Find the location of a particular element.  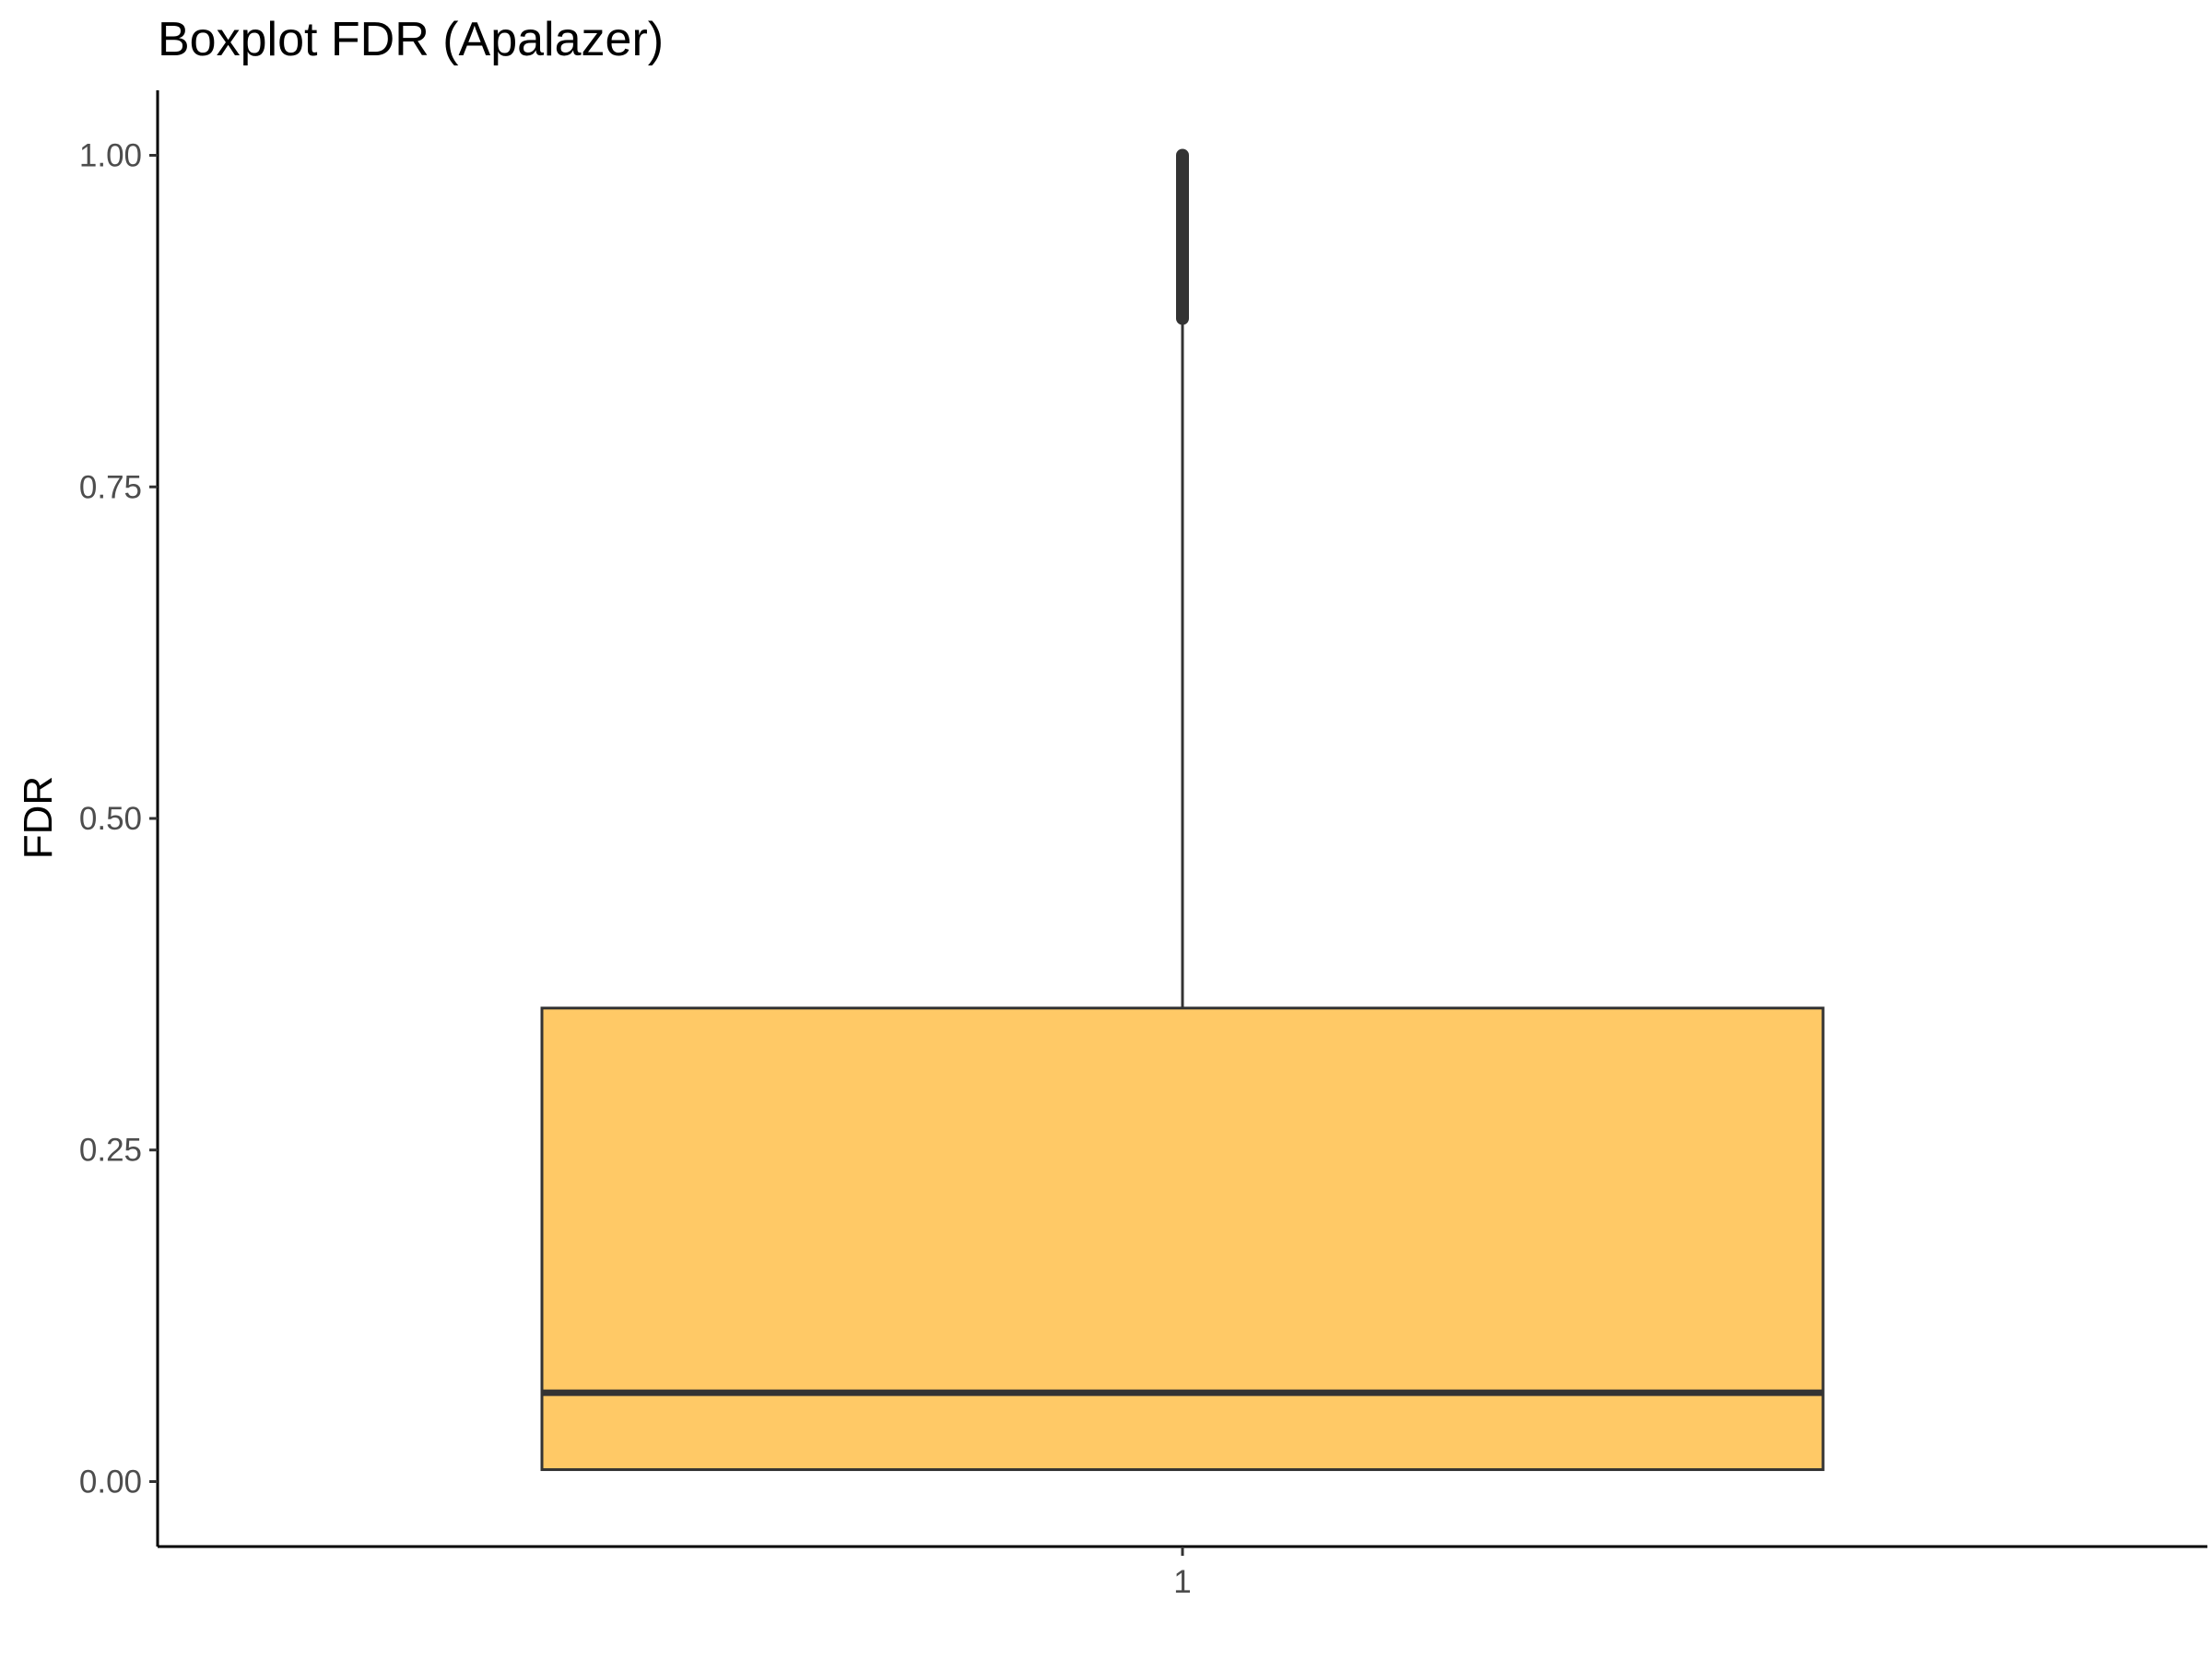

x-tick-label: 1 is located at coordinates (1182, 1582).